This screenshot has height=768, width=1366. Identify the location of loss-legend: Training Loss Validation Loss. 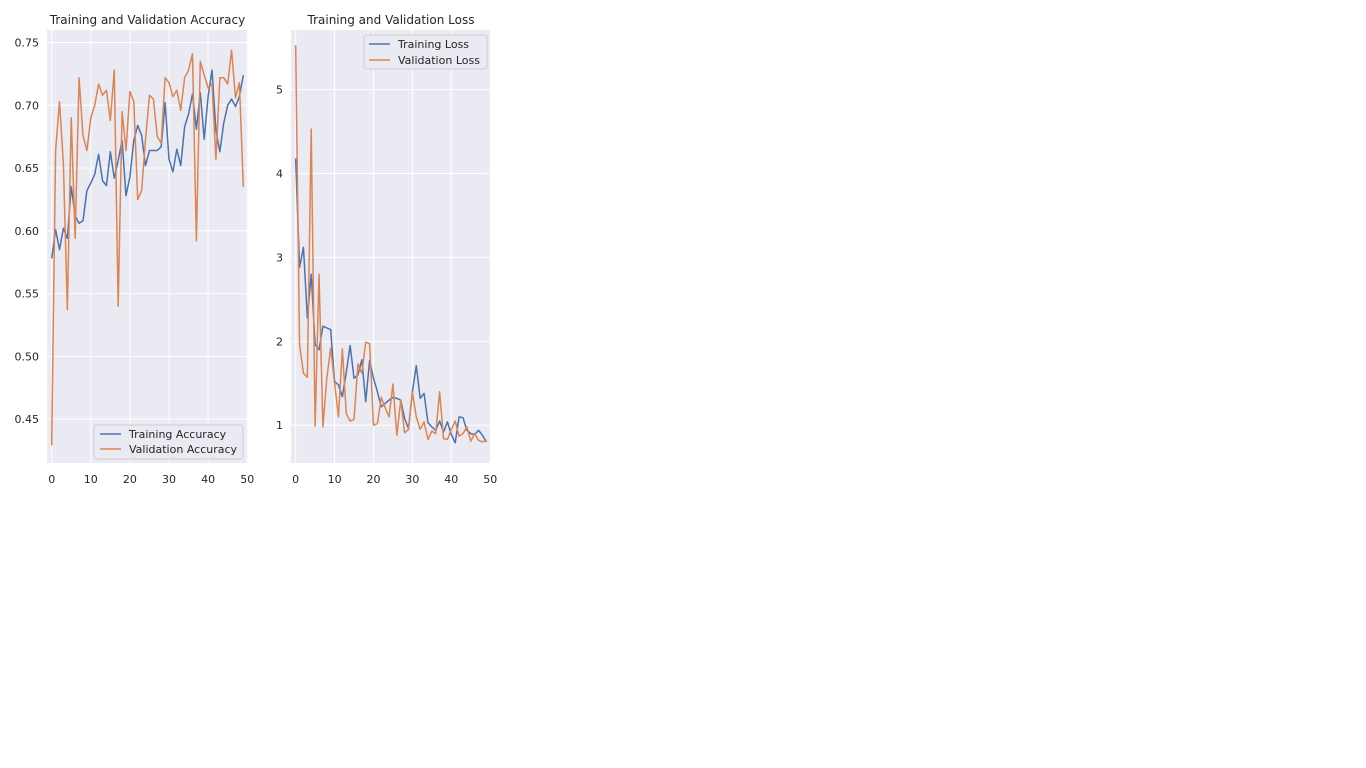
(425, 52).